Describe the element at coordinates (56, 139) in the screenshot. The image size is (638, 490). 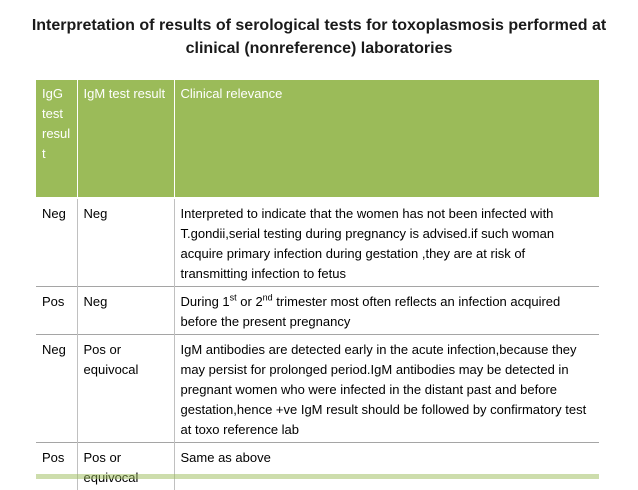
I see `header-igg: IgG test result` at that location.